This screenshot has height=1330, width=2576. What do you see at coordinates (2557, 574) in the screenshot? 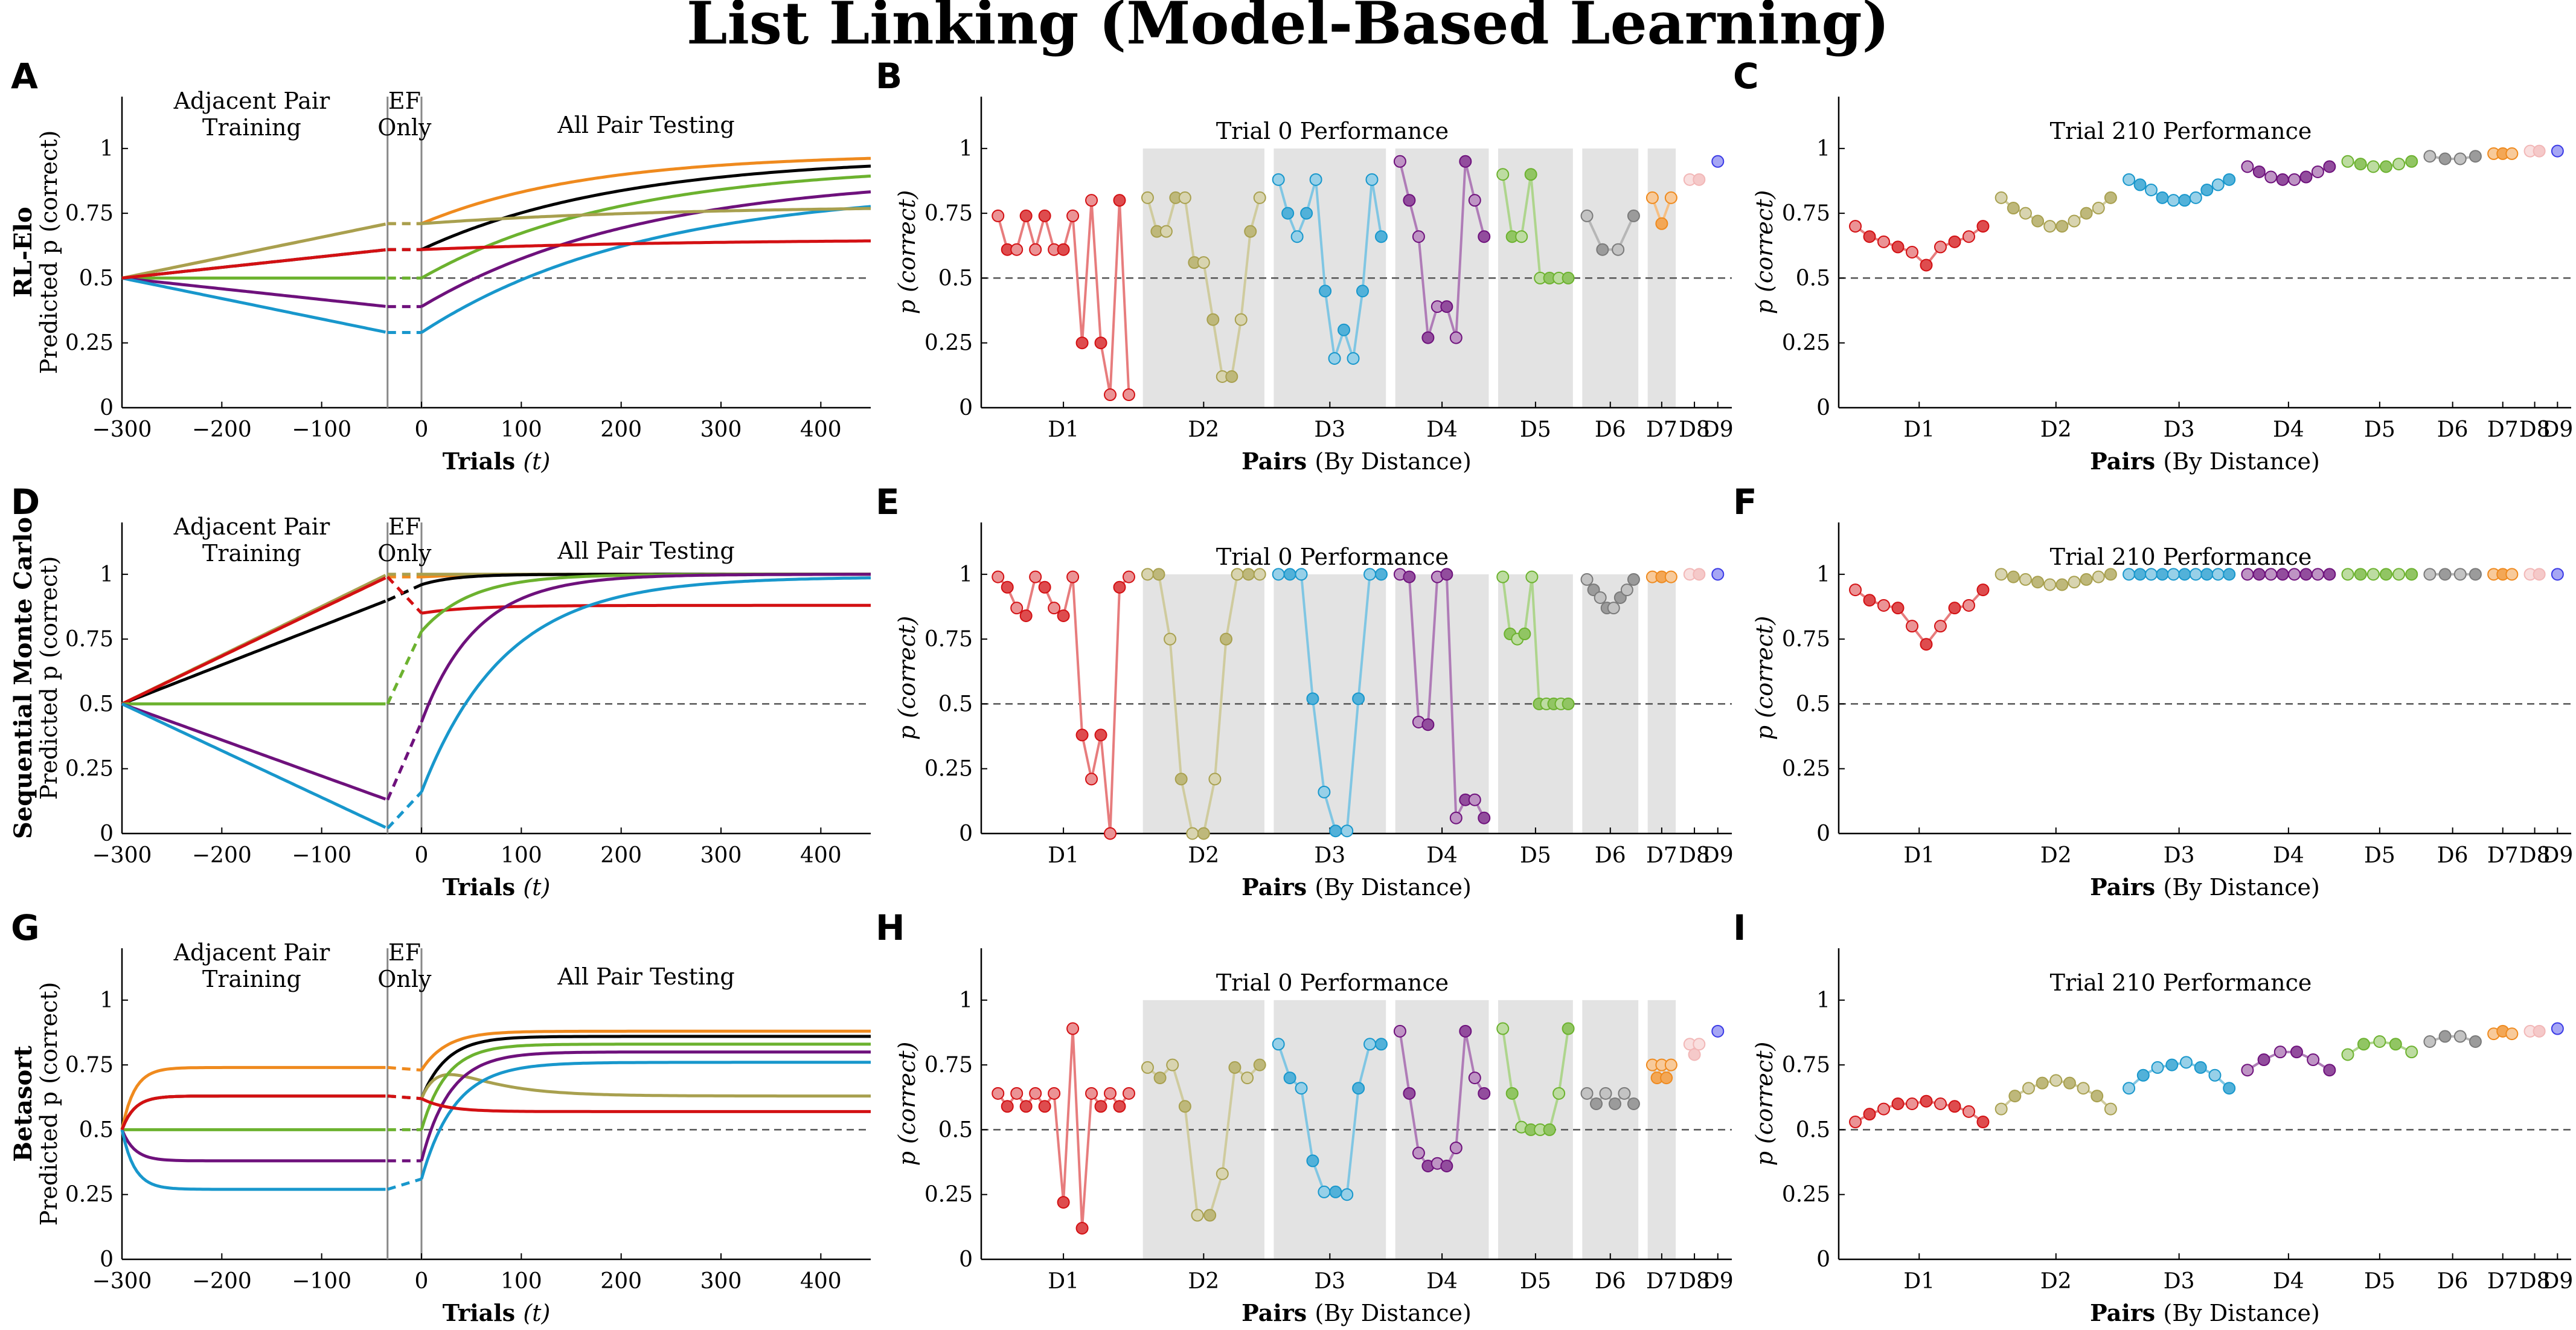
I see `point-D9` at bounding box center [2557, 574].